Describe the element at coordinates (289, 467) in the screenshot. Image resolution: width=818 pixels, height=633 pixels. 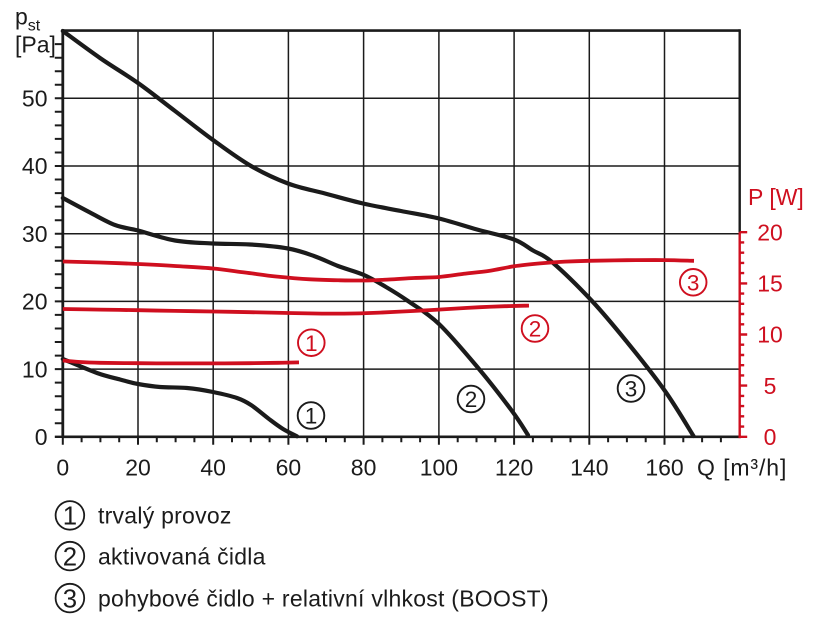
I see `svg-text: 60` at that location.